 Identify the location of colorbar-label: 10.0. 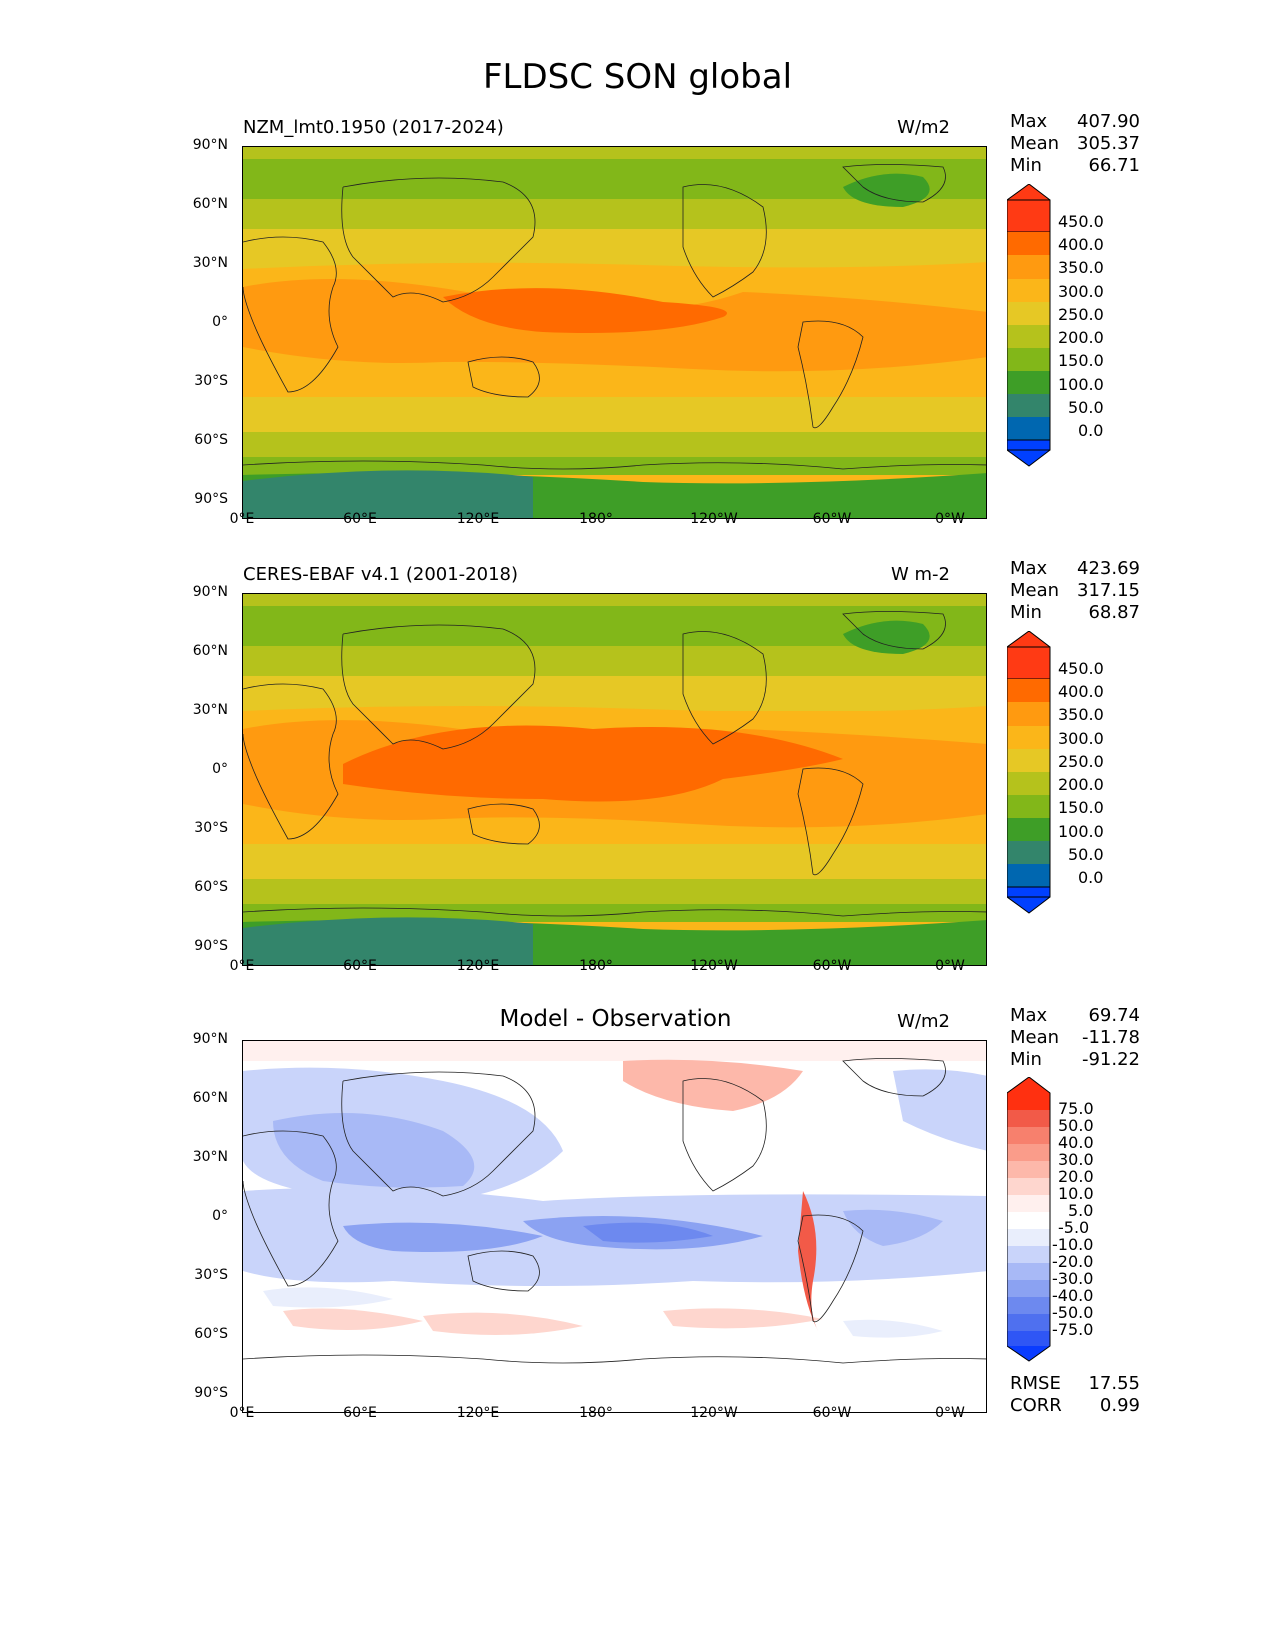
(1076, 1193).